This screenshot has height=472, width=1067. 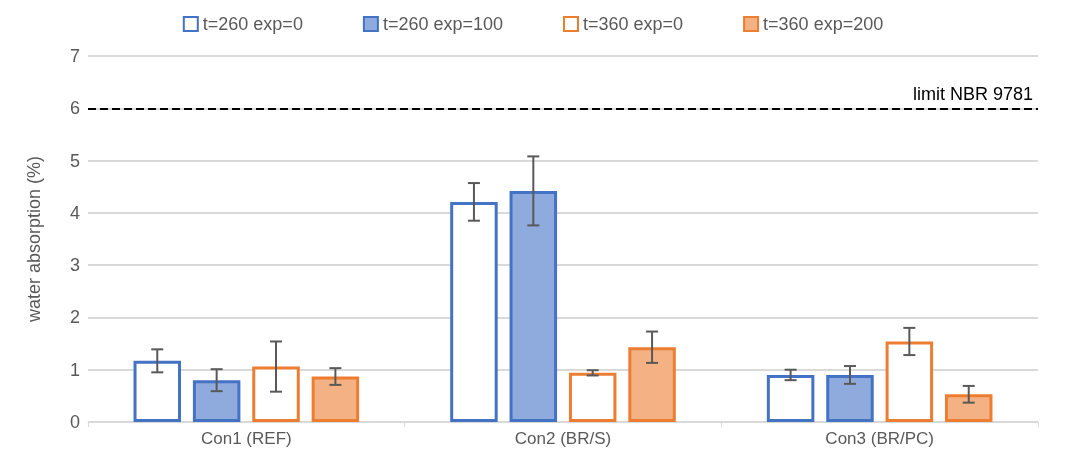 I want to click on y-tick-label: 3, so click(x=74, y=265).